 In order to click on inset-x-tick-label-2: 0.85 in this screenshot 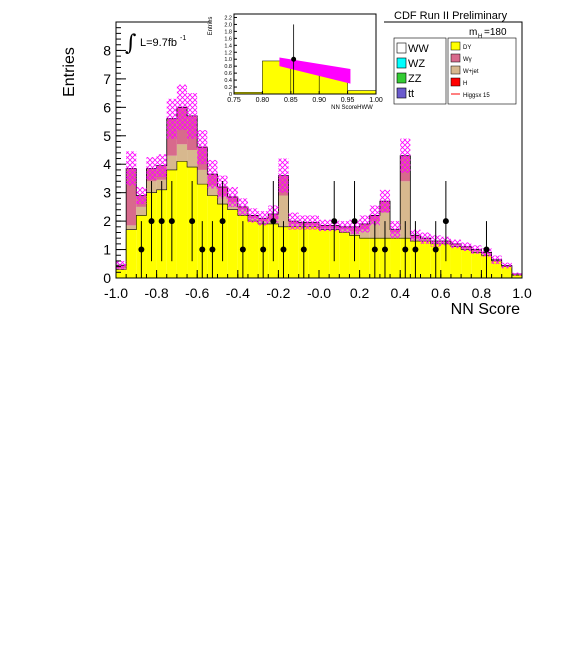, I will do `click(291, 100)`.